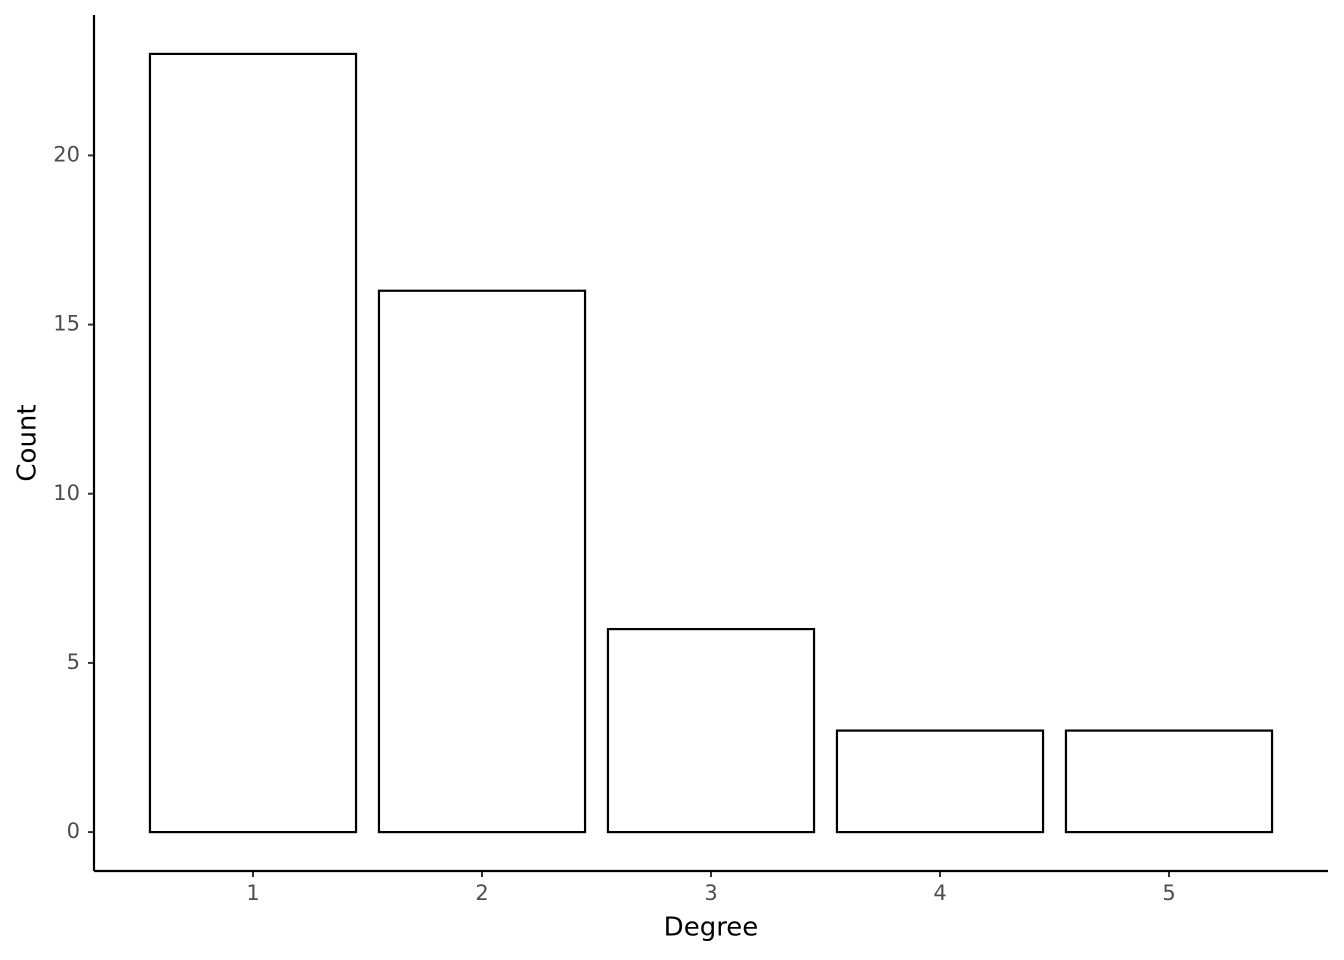  I want to click on x-tick-label: 1, so click(252, 893).